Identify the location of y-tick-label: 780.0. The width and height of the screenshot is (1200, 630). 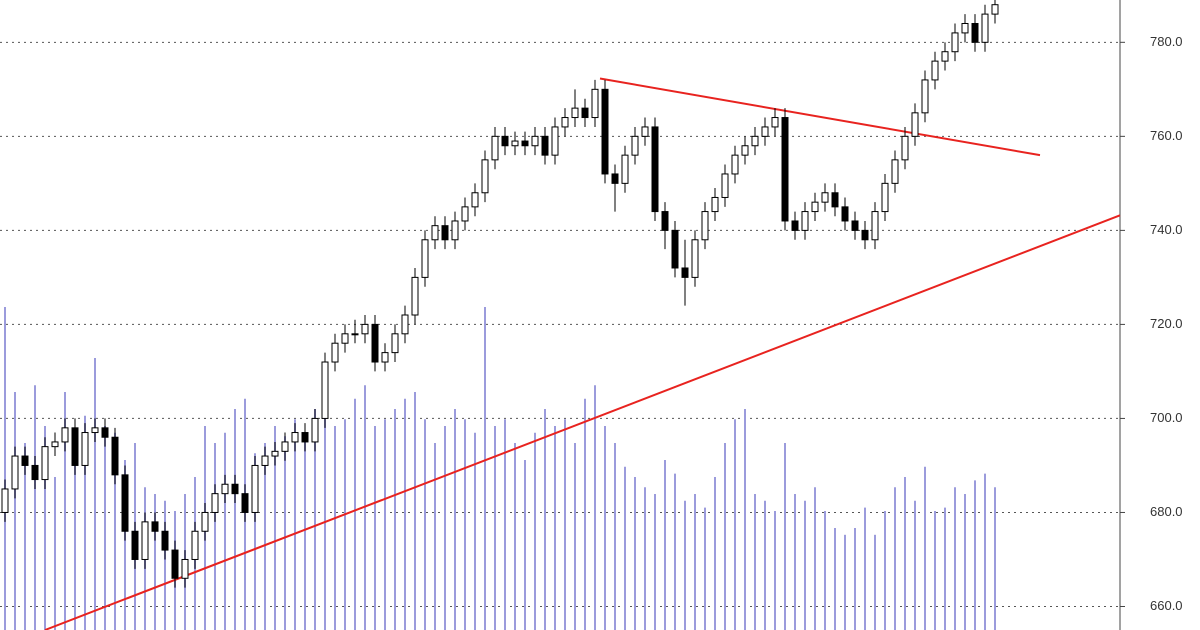
(1166, 41).